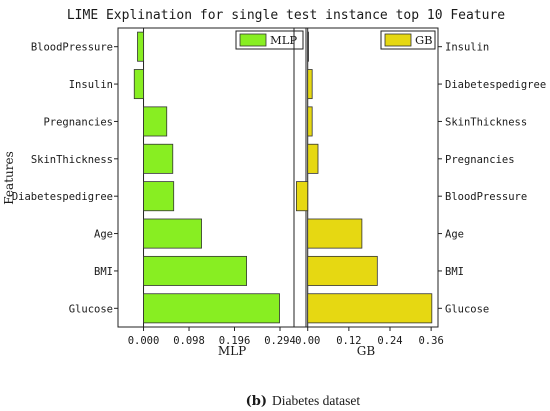 This screenshot has width=550, height=411. Describe the element at coordinates (159, 196) in the screenshot. I see `mlp-bar-diabetespedigree` at that location.